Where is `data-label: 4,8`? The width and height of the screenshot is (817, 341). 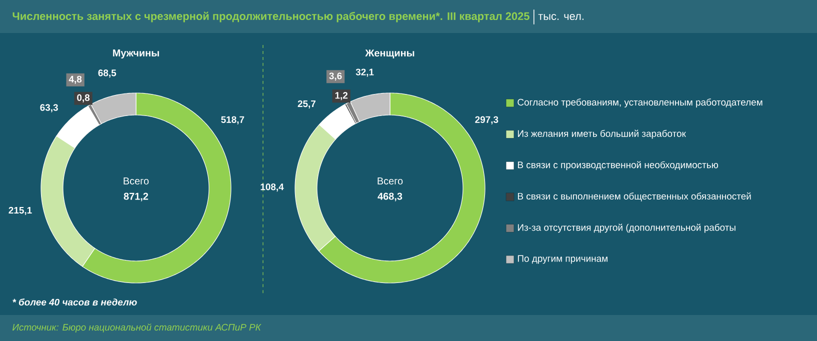 data-label: 4,8 is located at coordinates (75, 80).